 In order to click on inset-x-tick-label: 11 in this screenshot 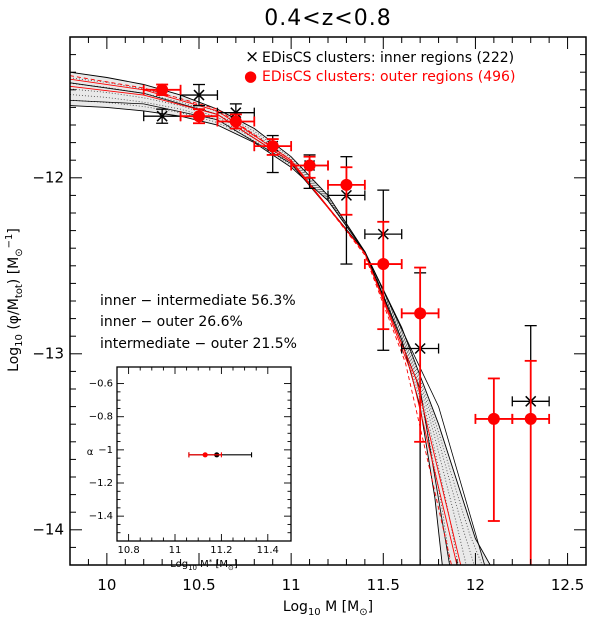, I will do `click(175, 550)`.